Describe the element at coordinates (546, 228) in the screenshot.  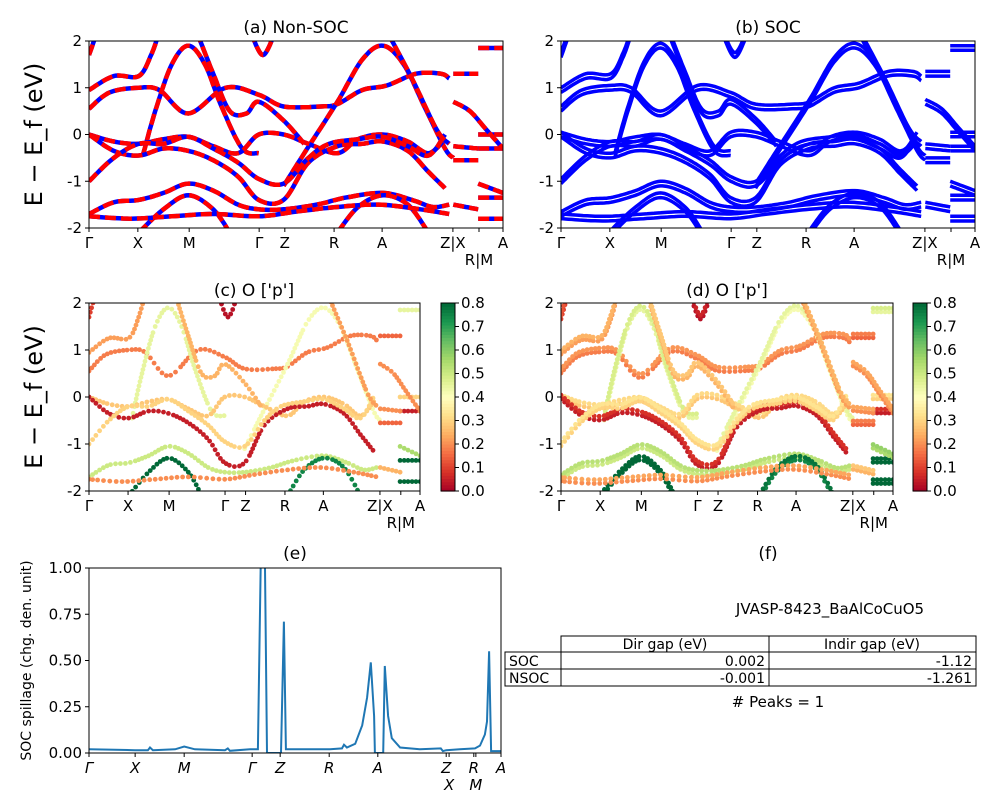
I see `y-tick-label: -2` at that location.